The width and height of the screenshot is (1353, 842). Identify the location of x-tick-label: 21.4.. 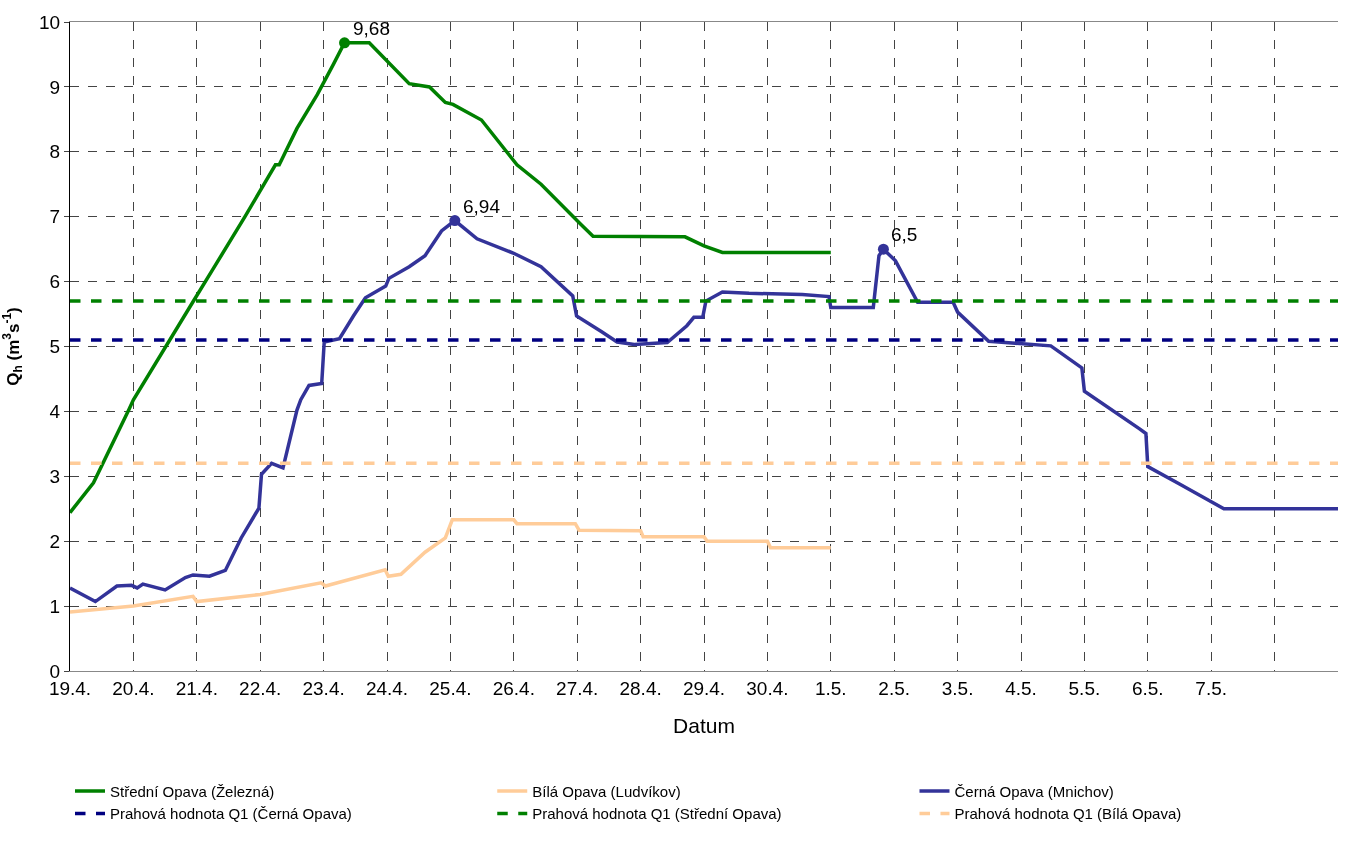
(196, 688).